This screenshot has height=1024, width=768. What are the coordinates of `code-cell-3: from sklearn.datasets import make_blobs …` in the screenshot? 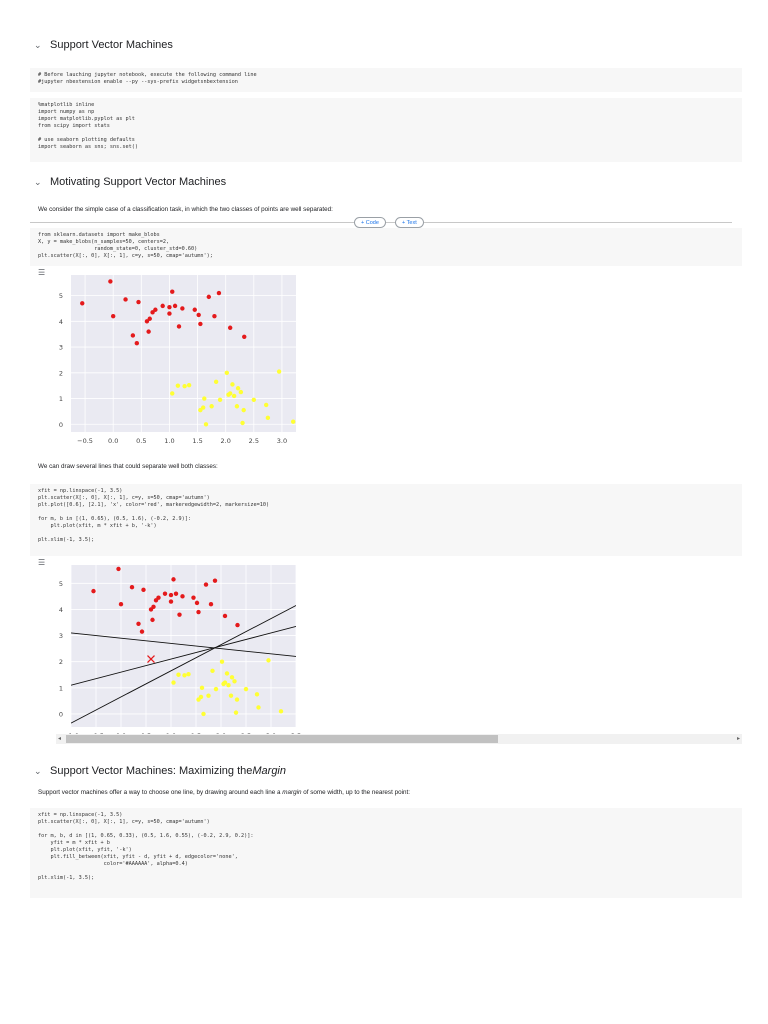 It's located at (386, 247).